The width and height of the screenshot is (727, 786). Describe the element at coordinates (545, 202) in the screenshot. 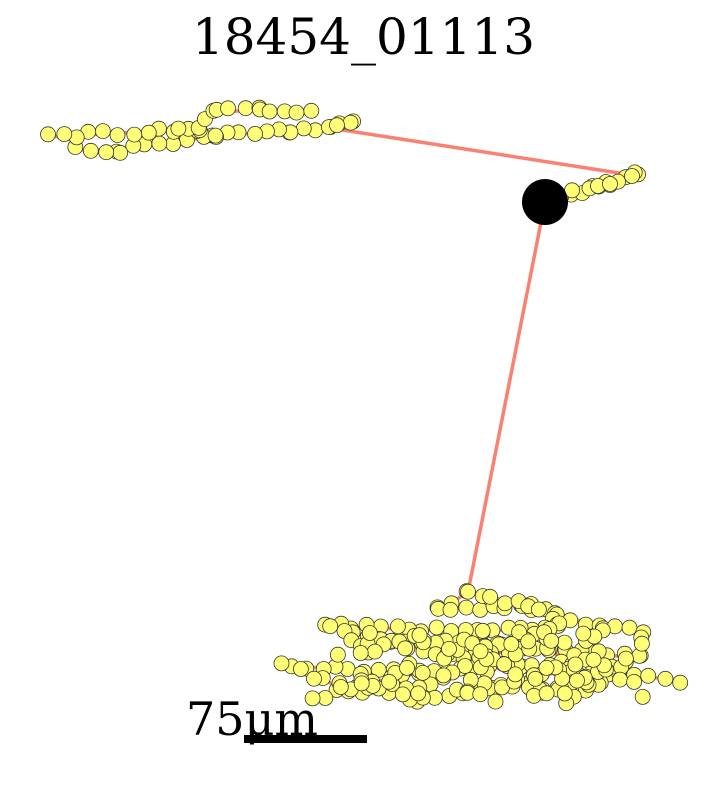

I see `soma` at that location.